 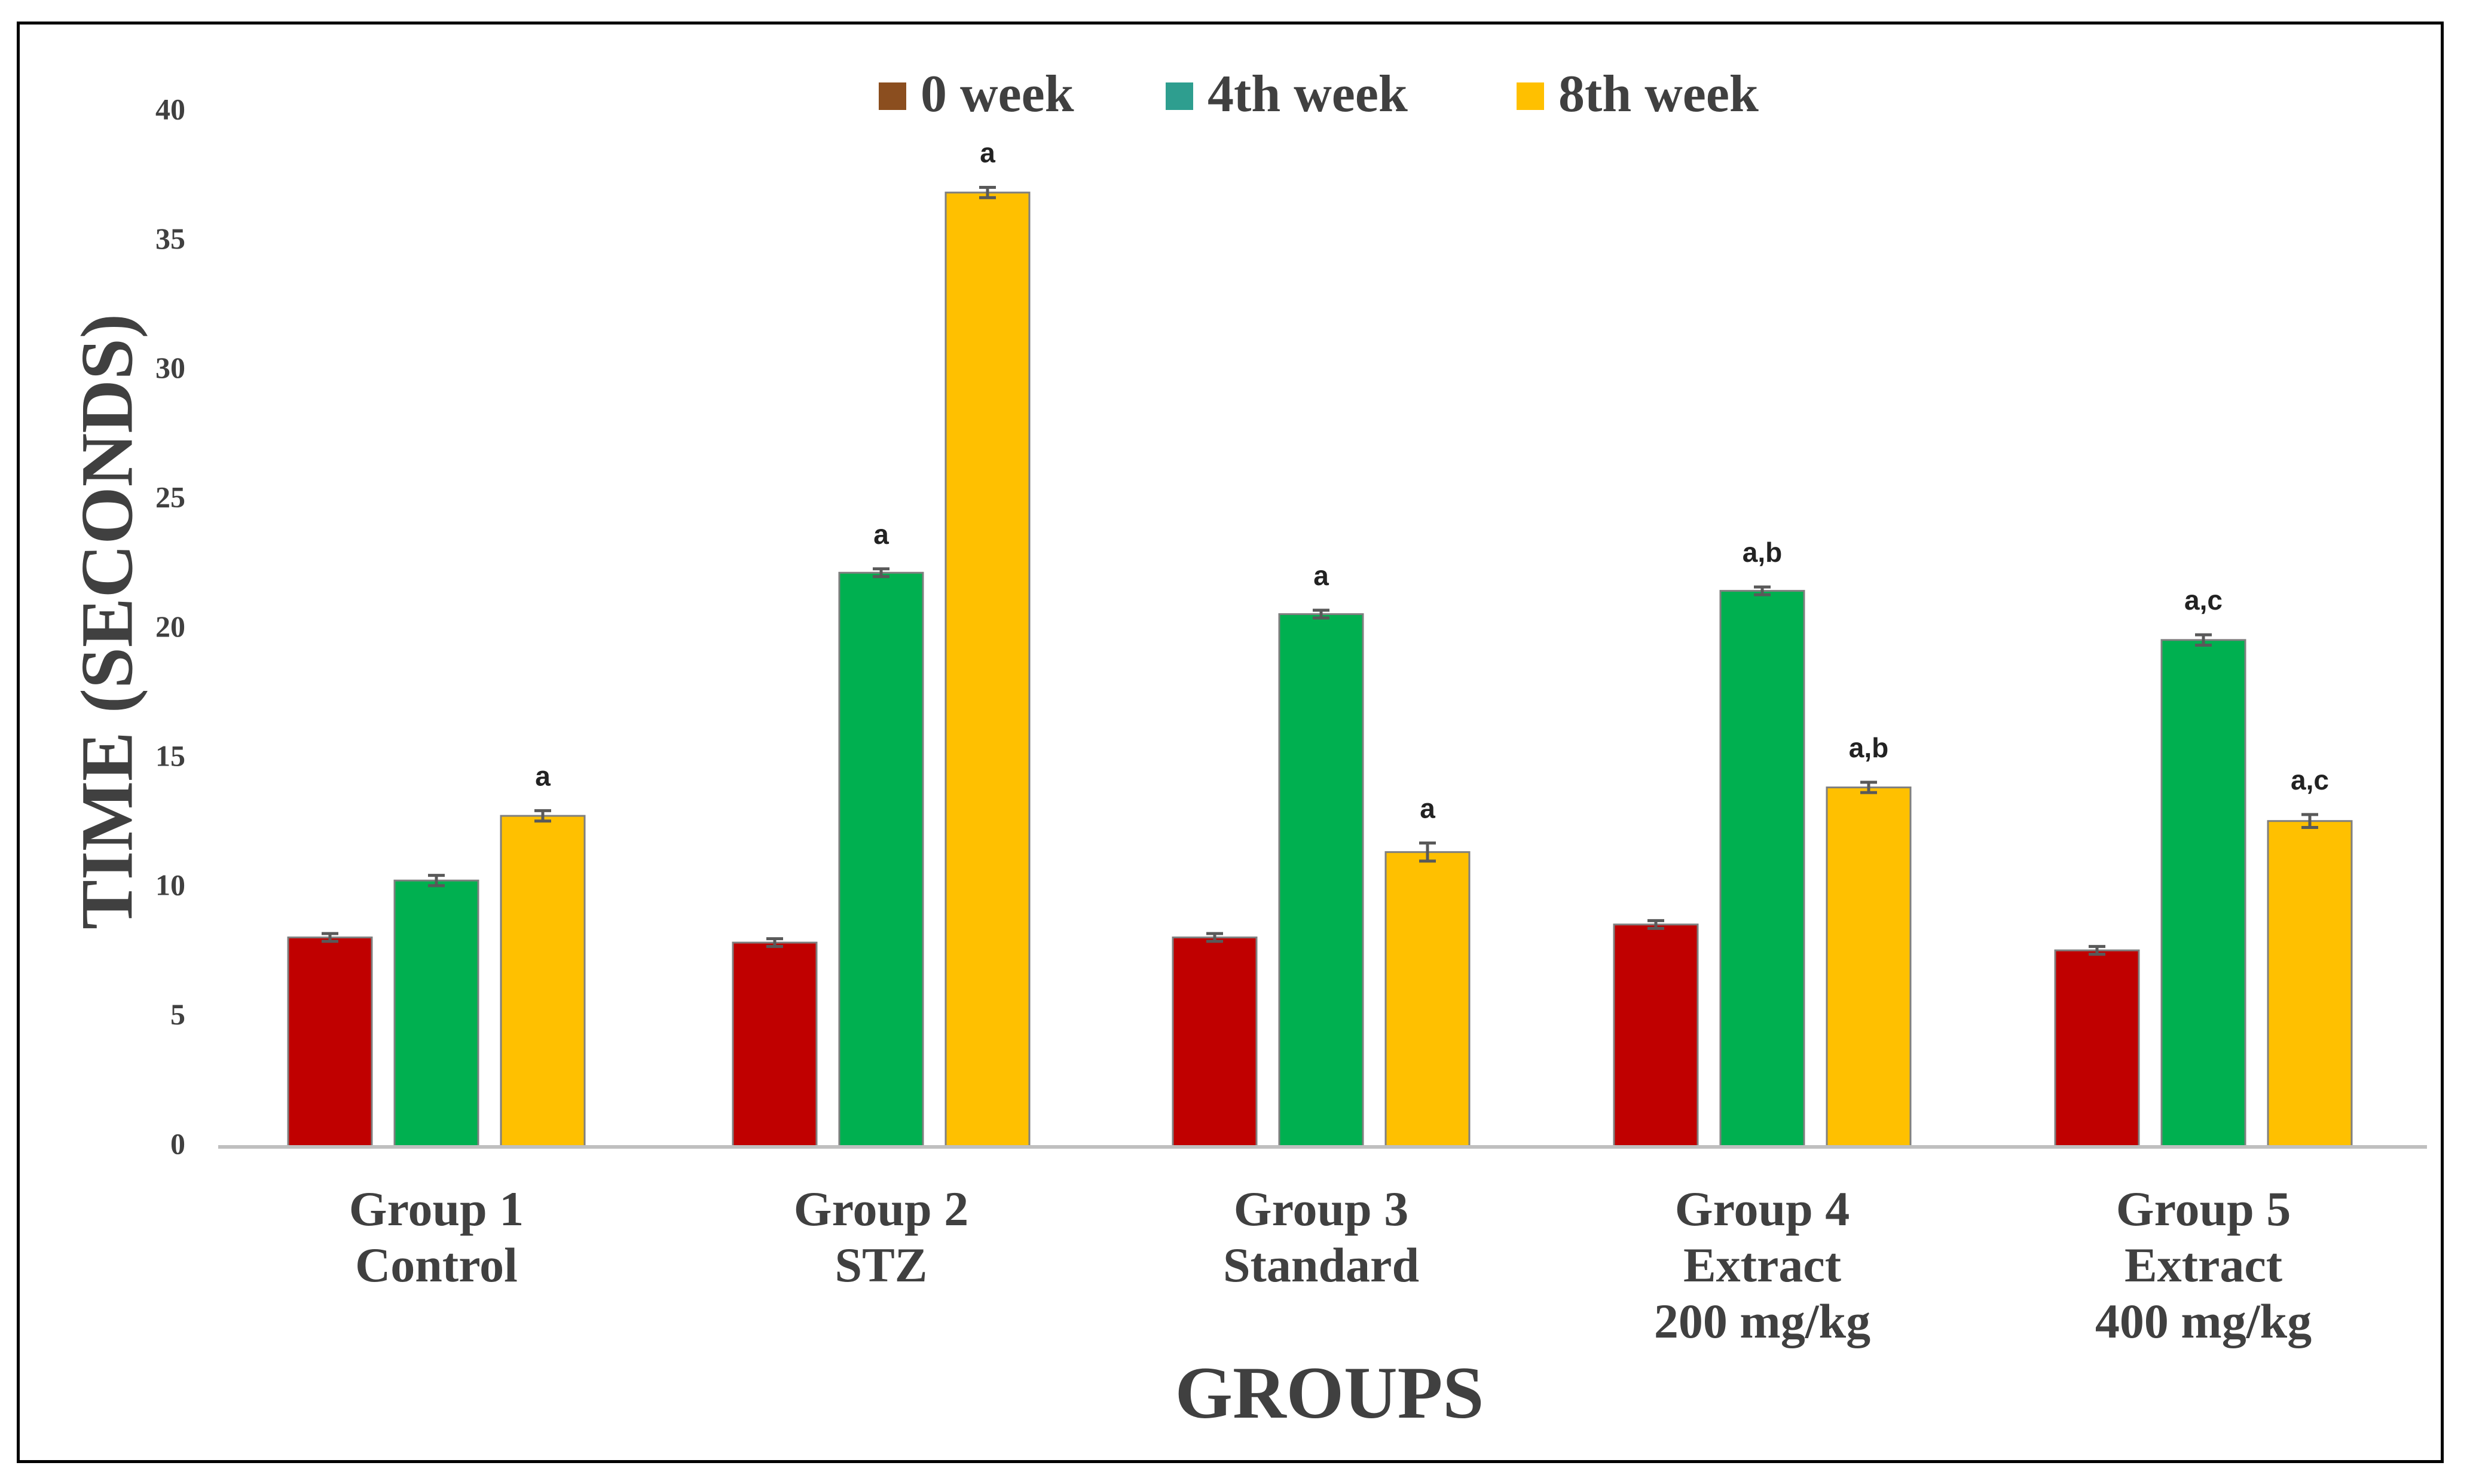 I want to click on x-category-label-line: Group 2, so click(x=881, y=1209).